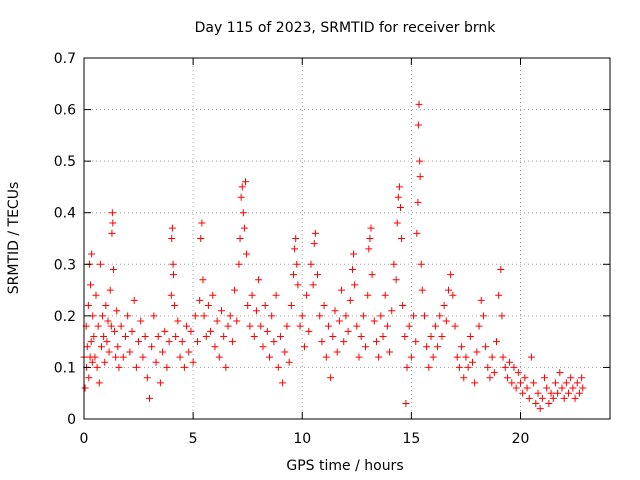 This screenshot has width=640, height=480. Describe the element at coordinates (521, 439) in the screenshot. I see `x-tick-label: 20` at that location.